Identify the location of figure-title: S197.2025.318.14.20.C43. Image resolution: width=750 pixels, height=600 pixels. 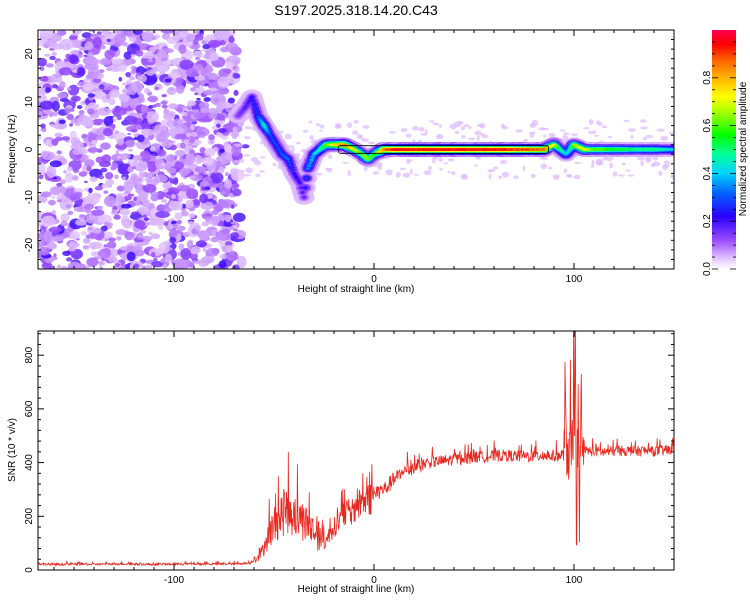
(356, 10).